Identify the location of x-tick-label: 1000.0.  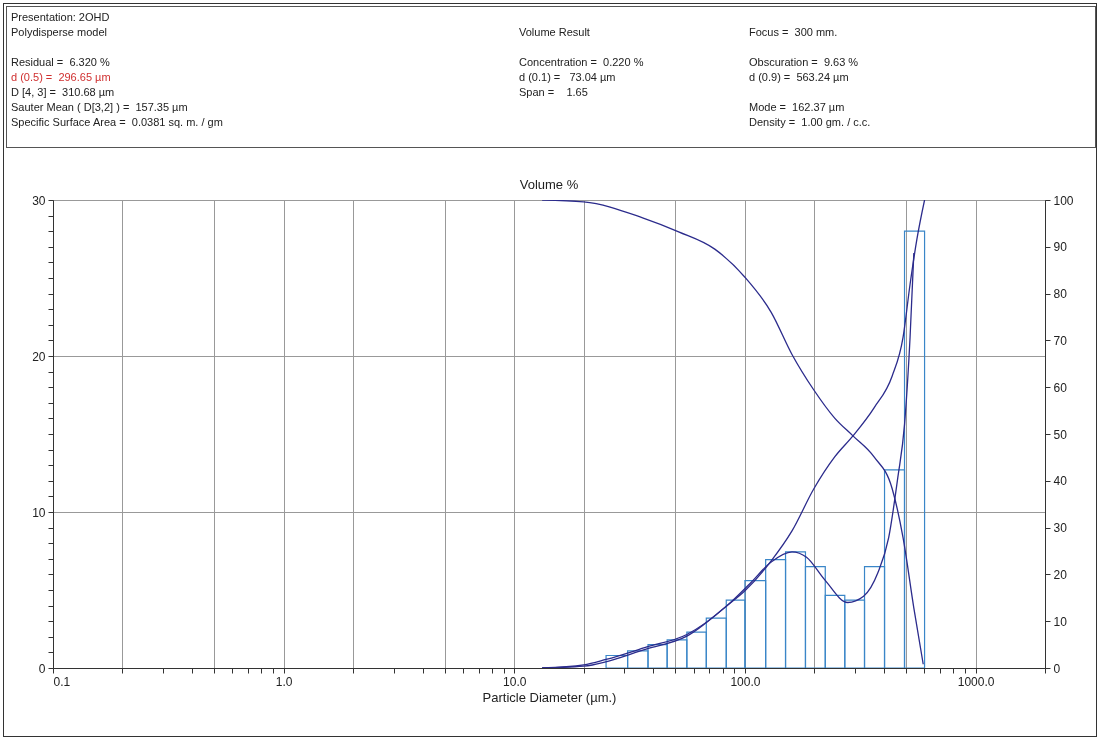
(976, 681).